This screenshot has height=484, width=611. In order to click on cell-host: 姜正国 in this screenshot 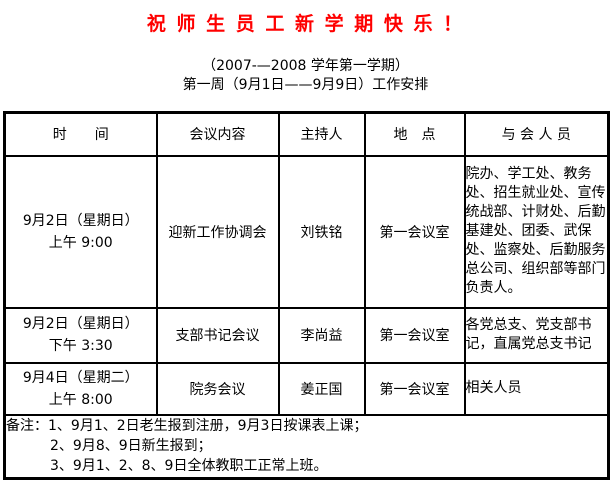, I will do `click(321, 388)`.